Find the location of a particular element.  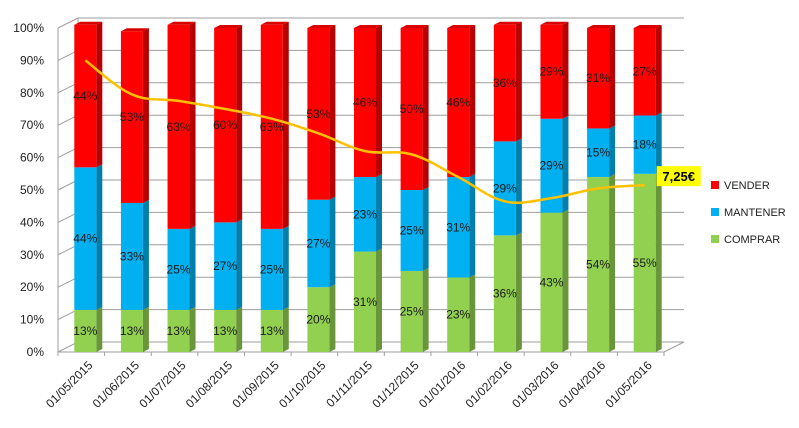

legend-label-vender: VENDER is located at coordinates (747, 186).